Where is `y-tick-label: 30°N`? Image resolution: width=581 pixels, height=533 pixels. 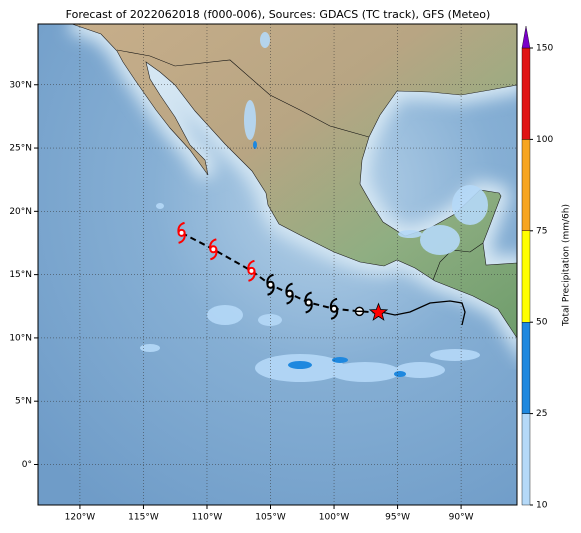
y-tick-label: 30°N is located at coordinates (20, 85).